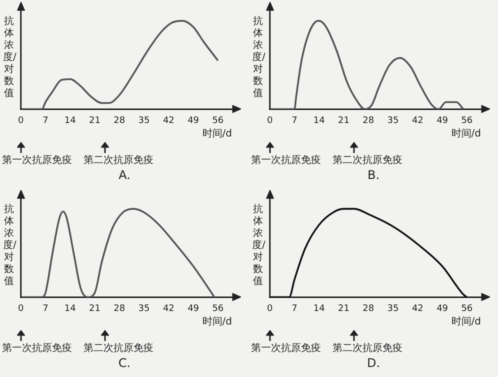 Image resolution: width=498 pixels, height=377 pixels. Describe the element at coordinates (125, 175) in the screenshot. I see `text: A.` at that location.